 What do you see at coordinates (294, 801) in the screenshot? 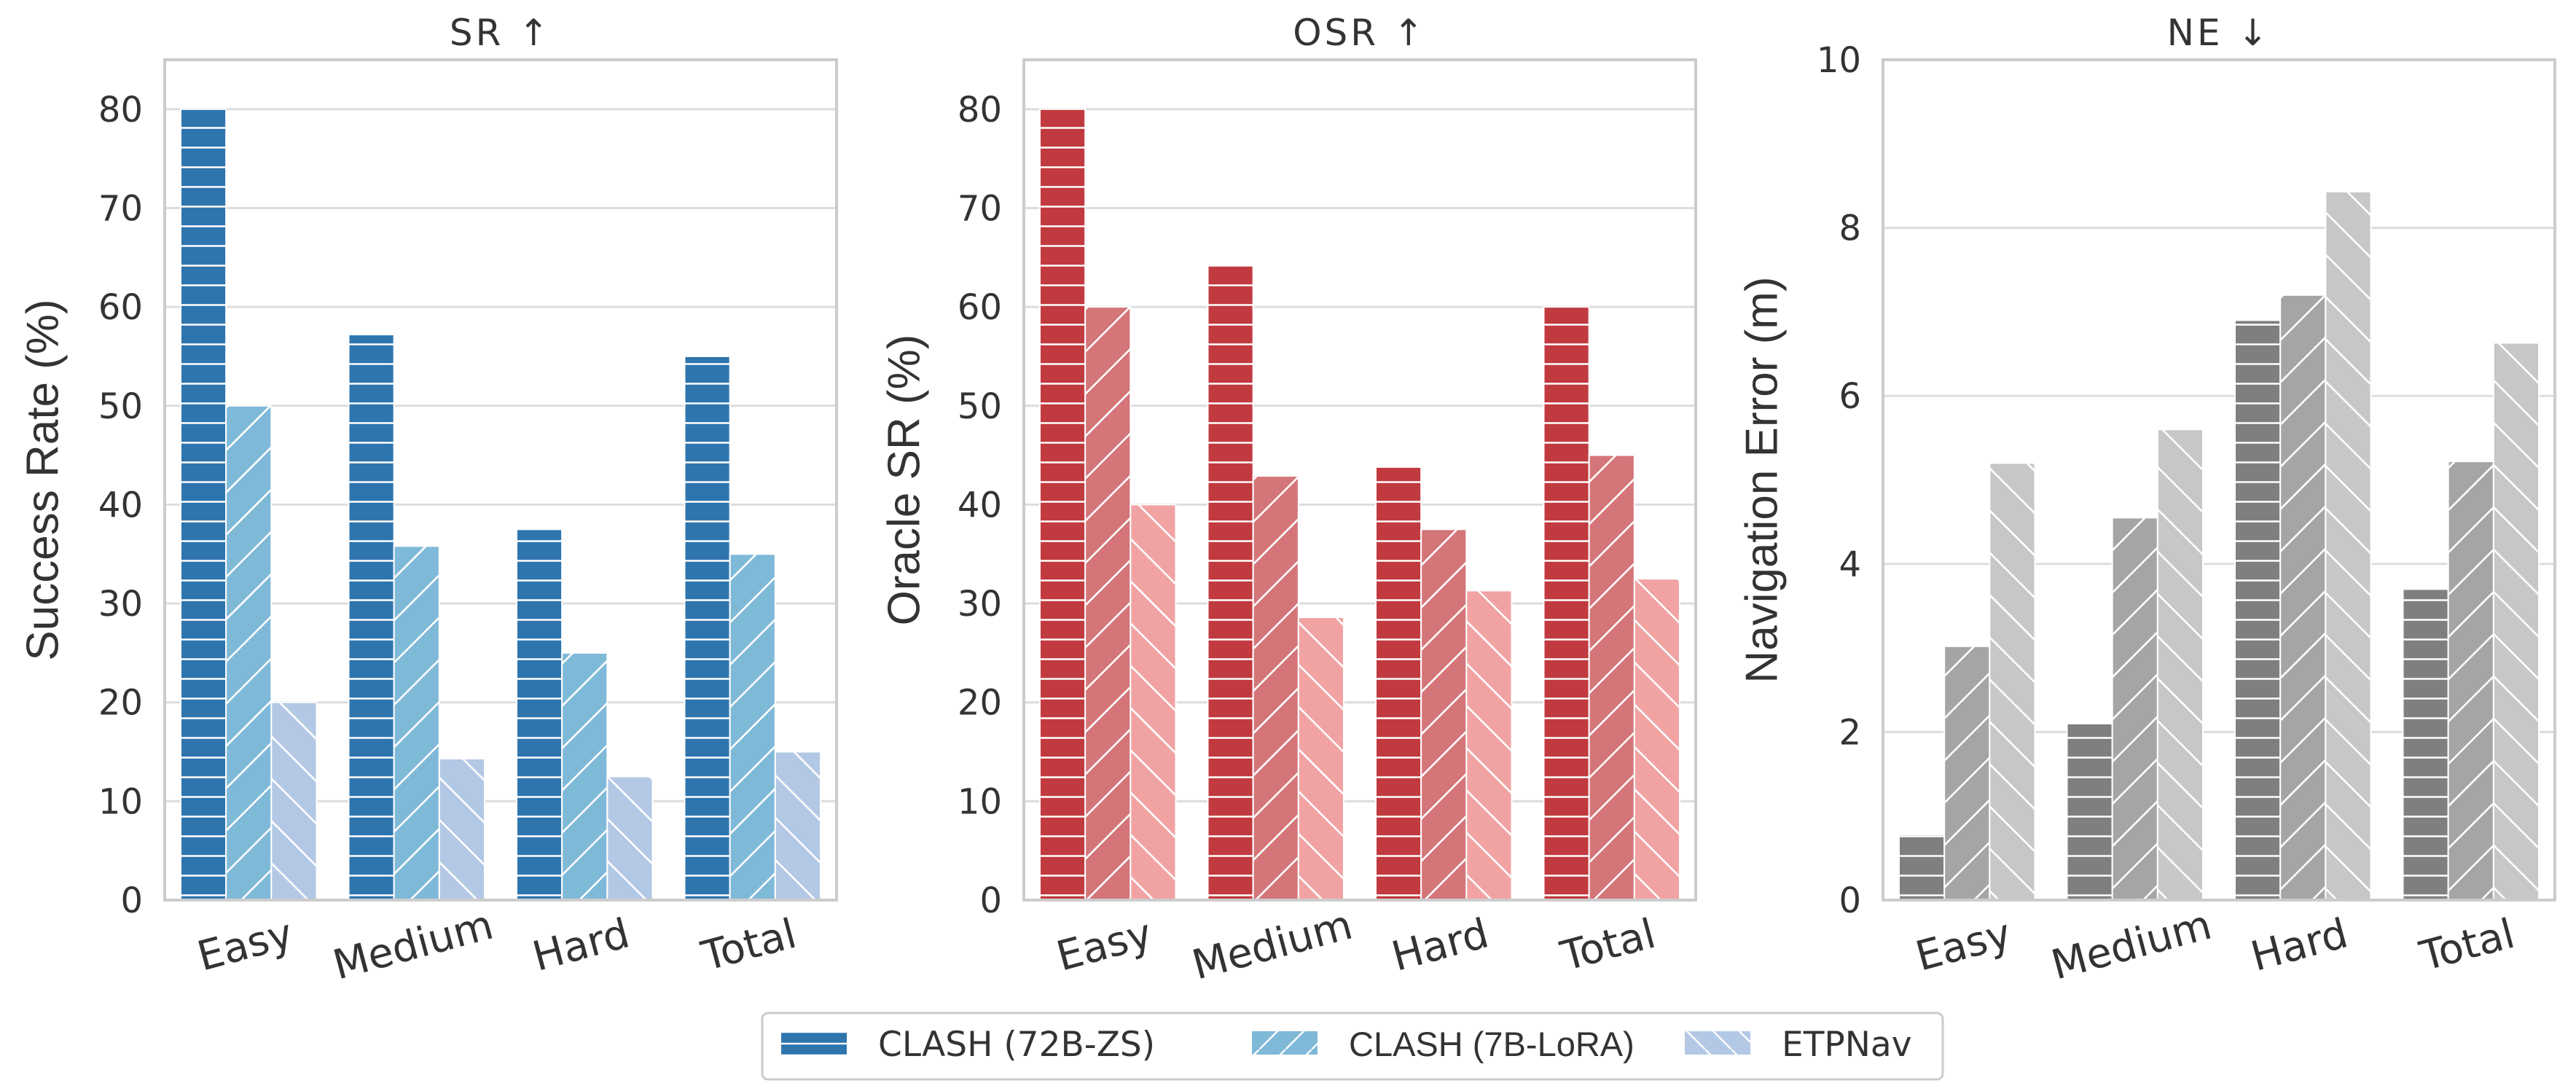
I see `sr-bar-etpnav-easy` at bounding box center [294, 801].